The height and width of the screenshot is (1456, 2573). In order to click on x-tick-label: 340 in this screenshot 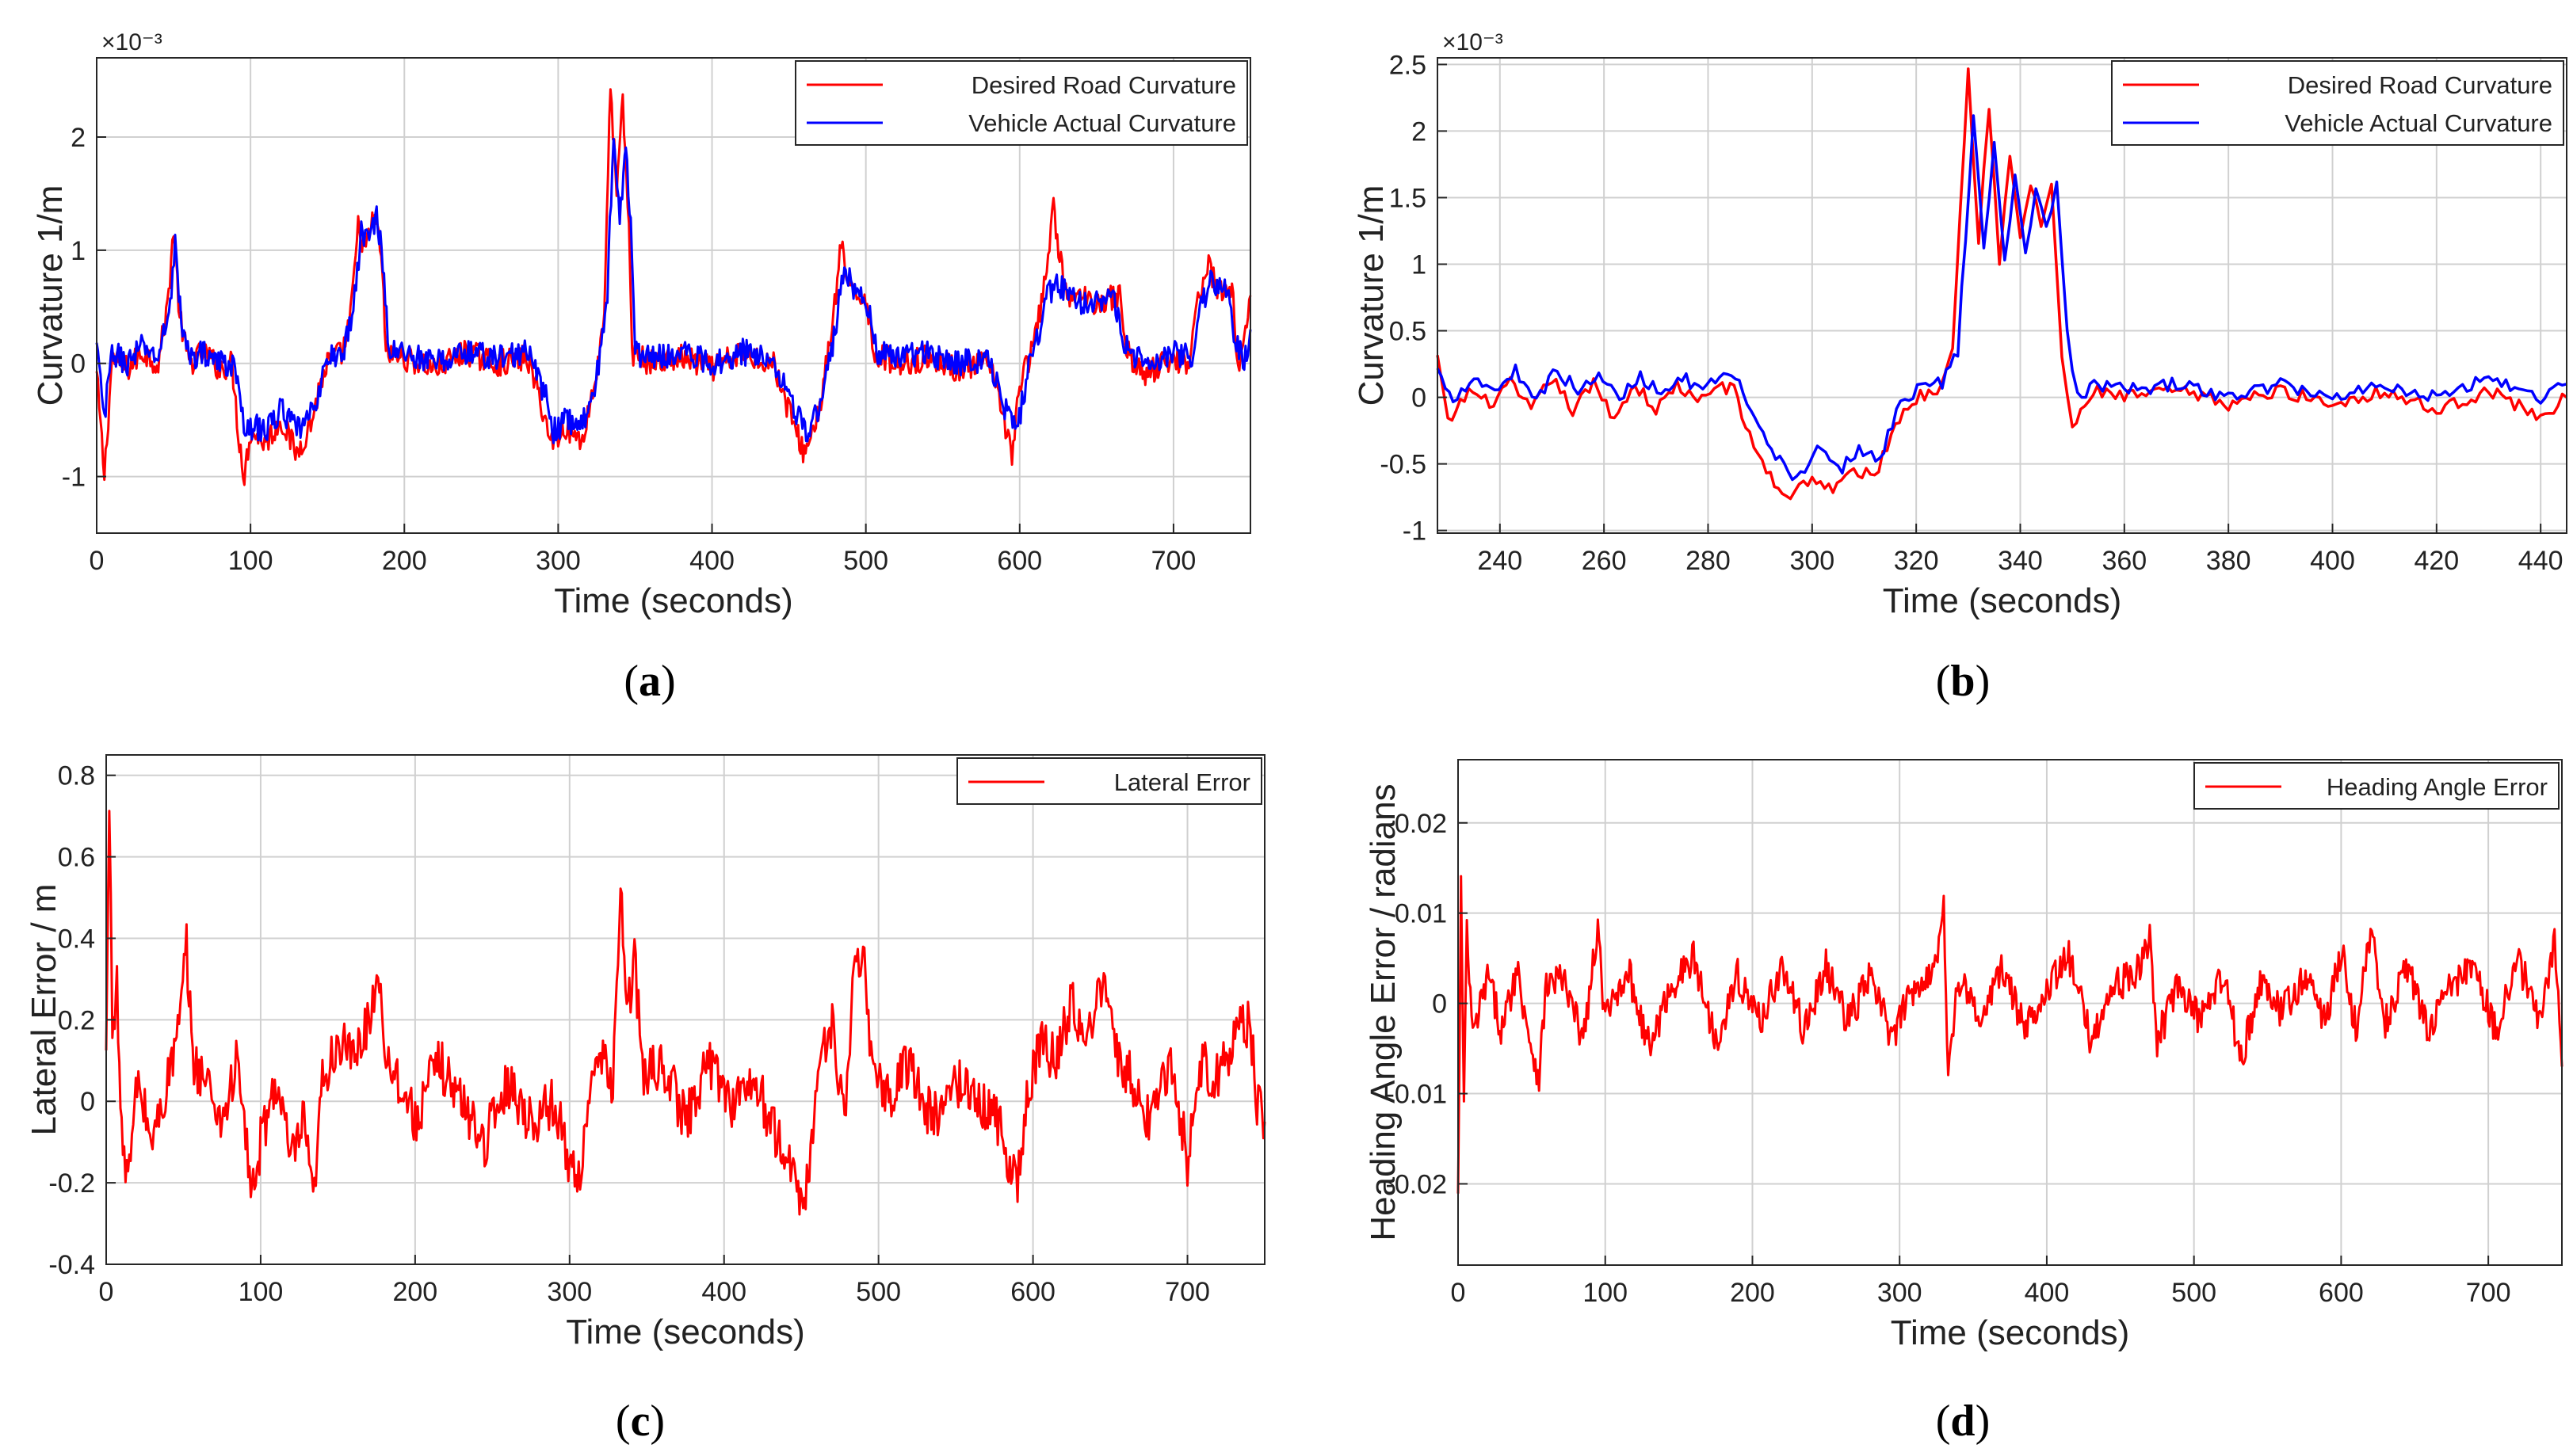, I will do `click(2020, 561)`.